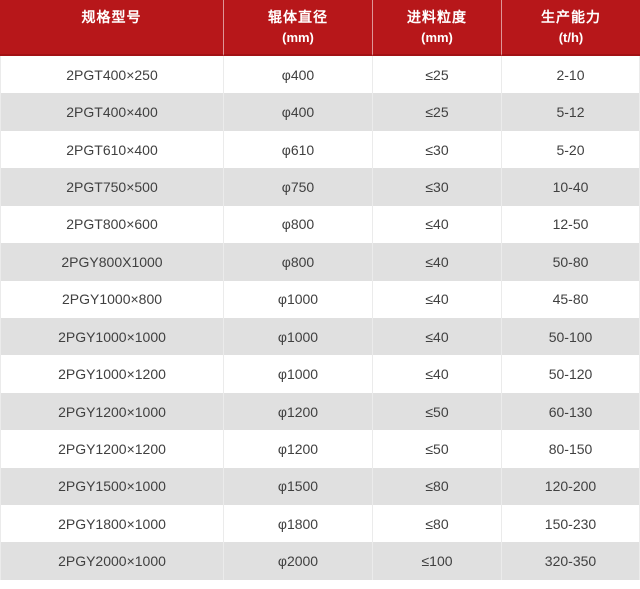 The image size is (640, 589). What do you see at coordinates (571, 486) in the screenshot?
I see `cell-capacity: 120-200` at bounding box center [571, 486].